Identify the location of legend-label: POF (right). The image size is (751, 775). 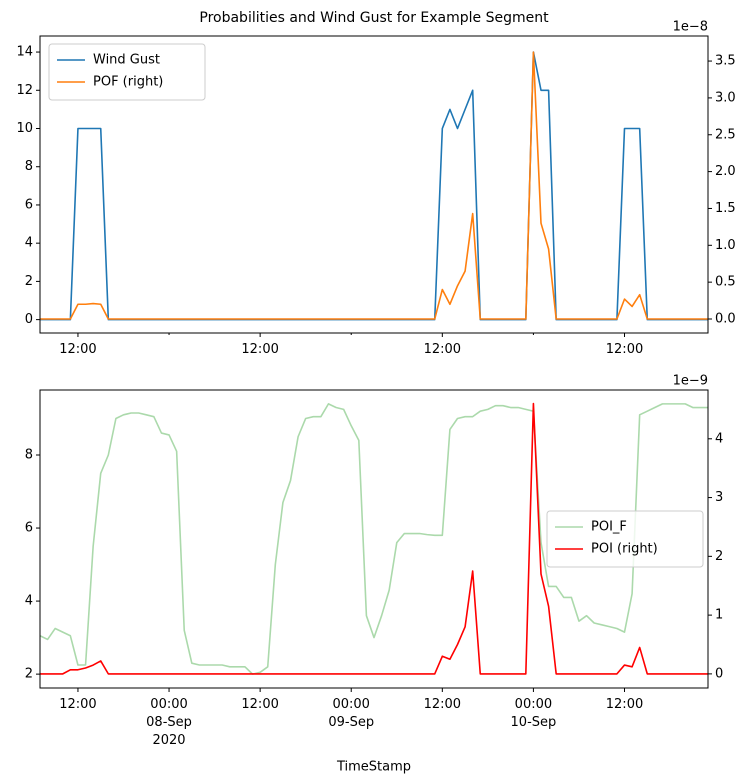
(128, 82).